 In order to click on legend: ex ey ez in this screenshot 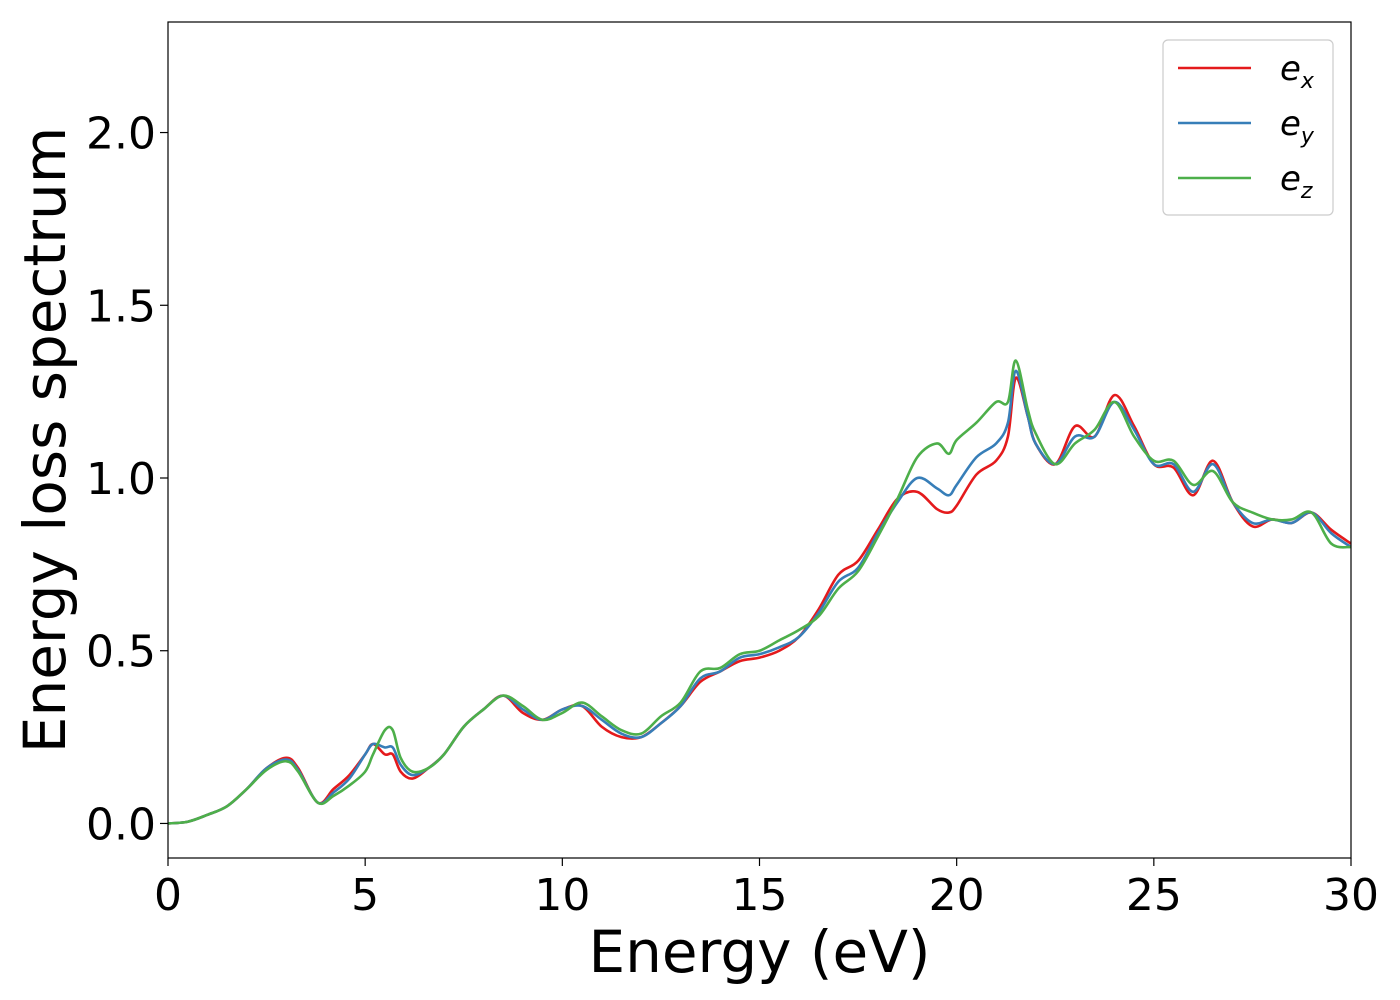, I will do `click(1248, 127)`.